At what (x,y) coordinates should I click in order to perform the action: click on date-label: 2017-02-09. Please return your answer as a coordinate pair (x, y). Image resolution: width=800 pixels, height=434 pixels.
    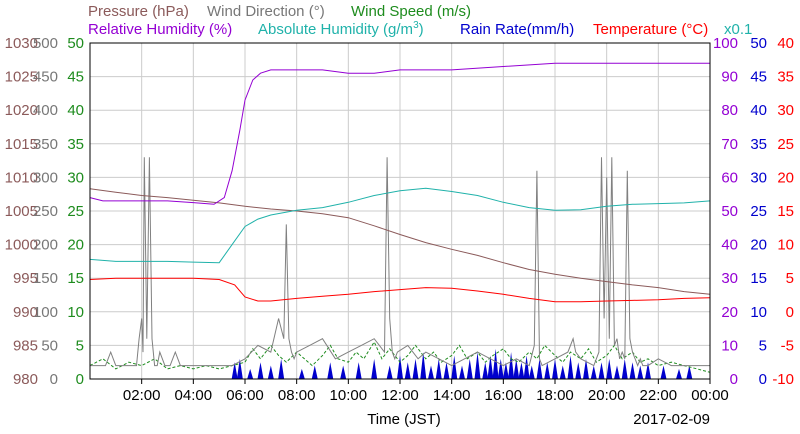
    Looking at the image, I should click on (671, 419).